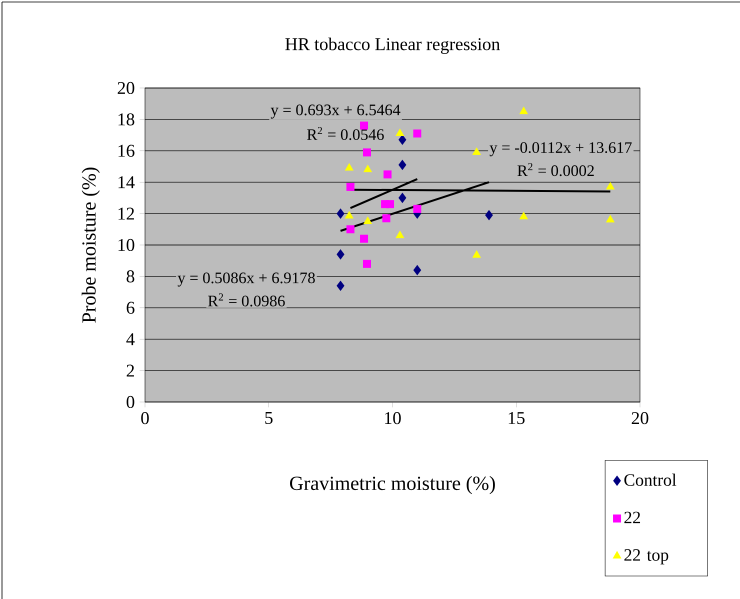 Image resolution: width=740 pixels, height=599 pixels. Describe the element at coordinates (145, 418) in the screenshot. I see `x-tick-label: 0` at that location.